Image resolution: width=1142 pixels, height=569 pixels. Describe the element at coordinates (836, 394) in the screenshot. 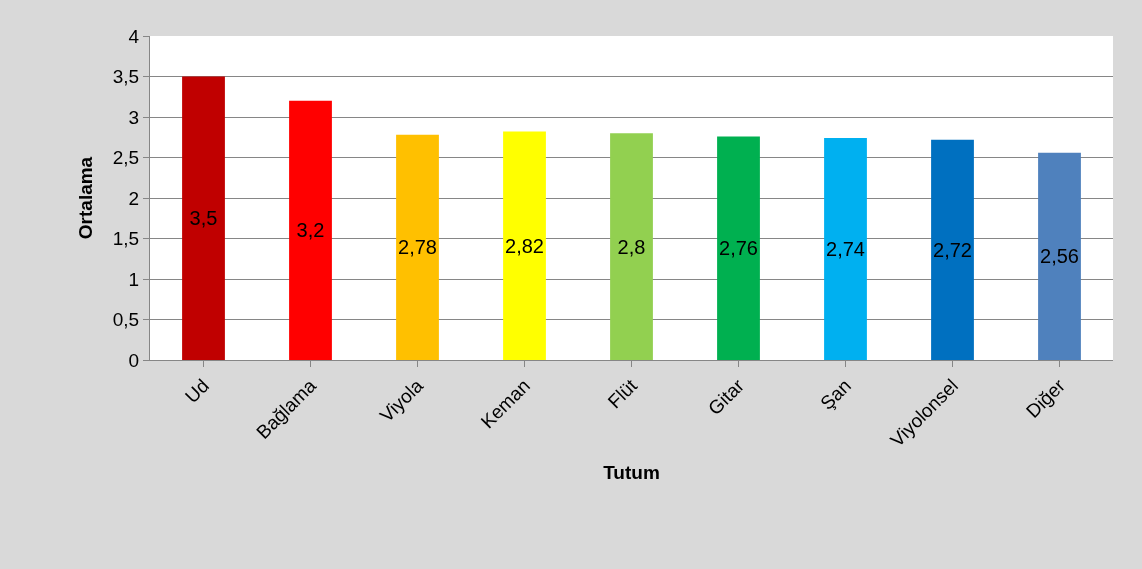

I see `x-tick-label: Şan` at that location.